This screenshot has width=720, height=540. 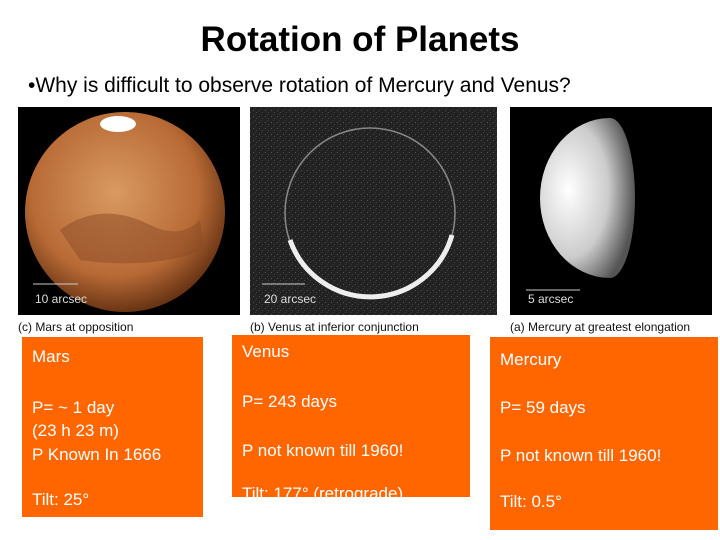 What do you see at coordinates (531, 359) in the screenshot?
I see `planet-name: Mercury` at bounding box center [531, 359].